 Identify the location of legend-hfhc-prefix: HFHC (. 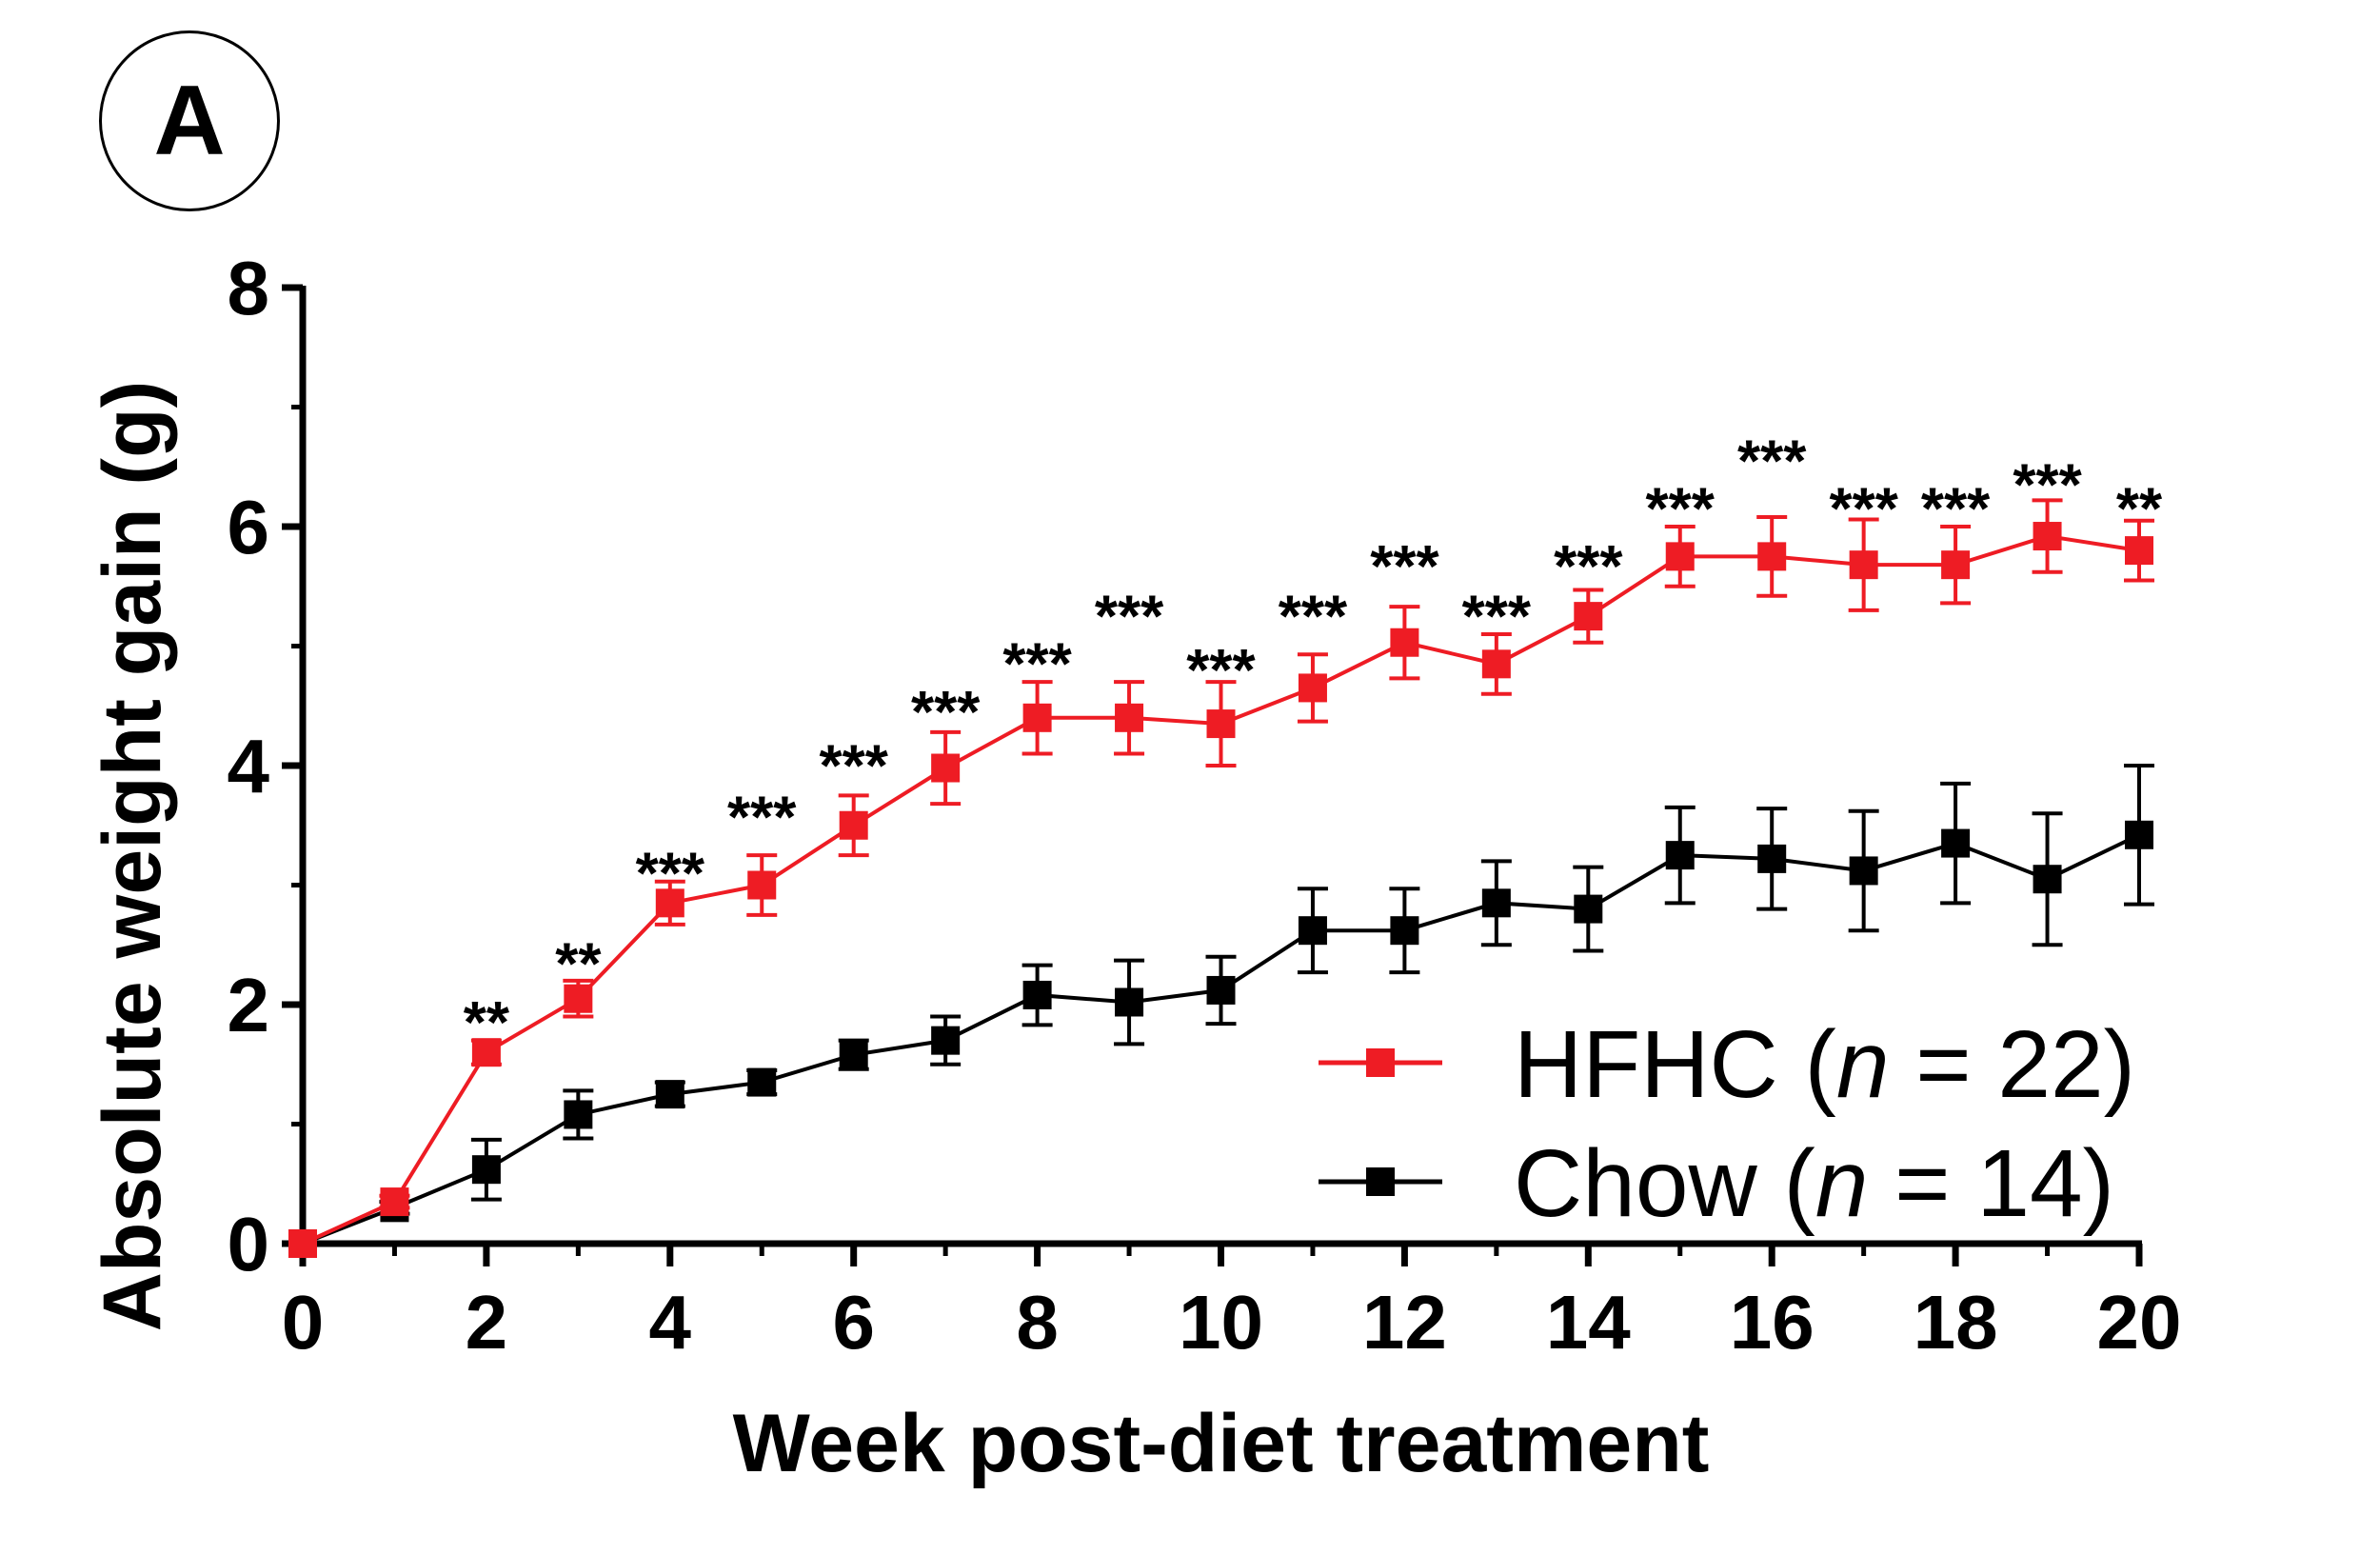
(1675, 1064).